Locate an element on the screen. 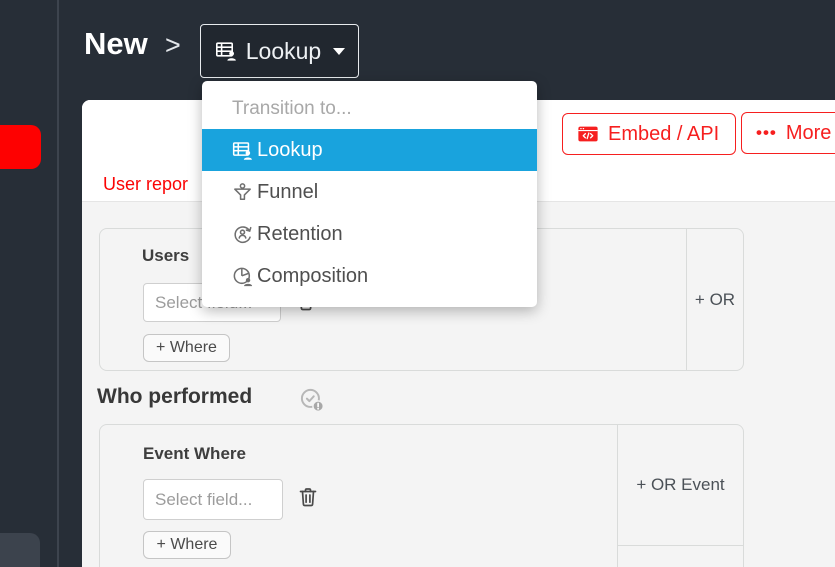  event-add-where-button: + Where is located at coordinates (187, 545).